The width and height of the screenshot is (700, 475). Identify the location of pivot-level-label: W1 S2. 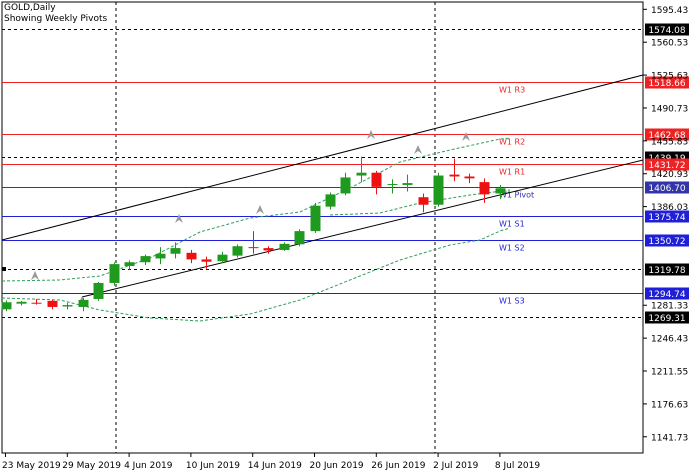
(512, 248).